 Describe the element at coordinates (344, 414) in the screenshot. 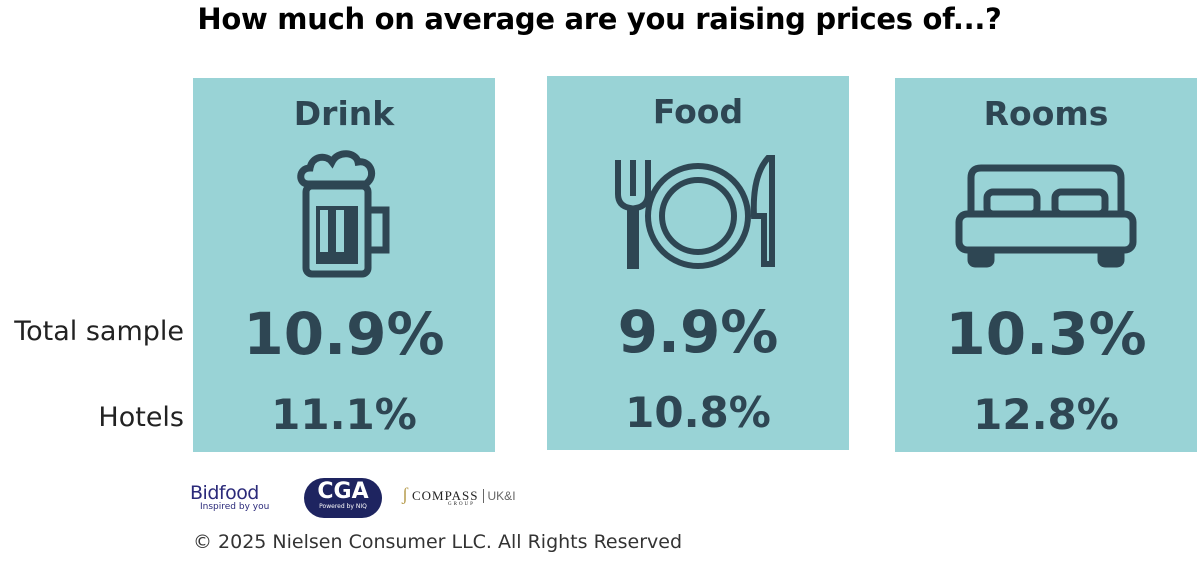

I see `hotels-value: 11.1%` at that location.